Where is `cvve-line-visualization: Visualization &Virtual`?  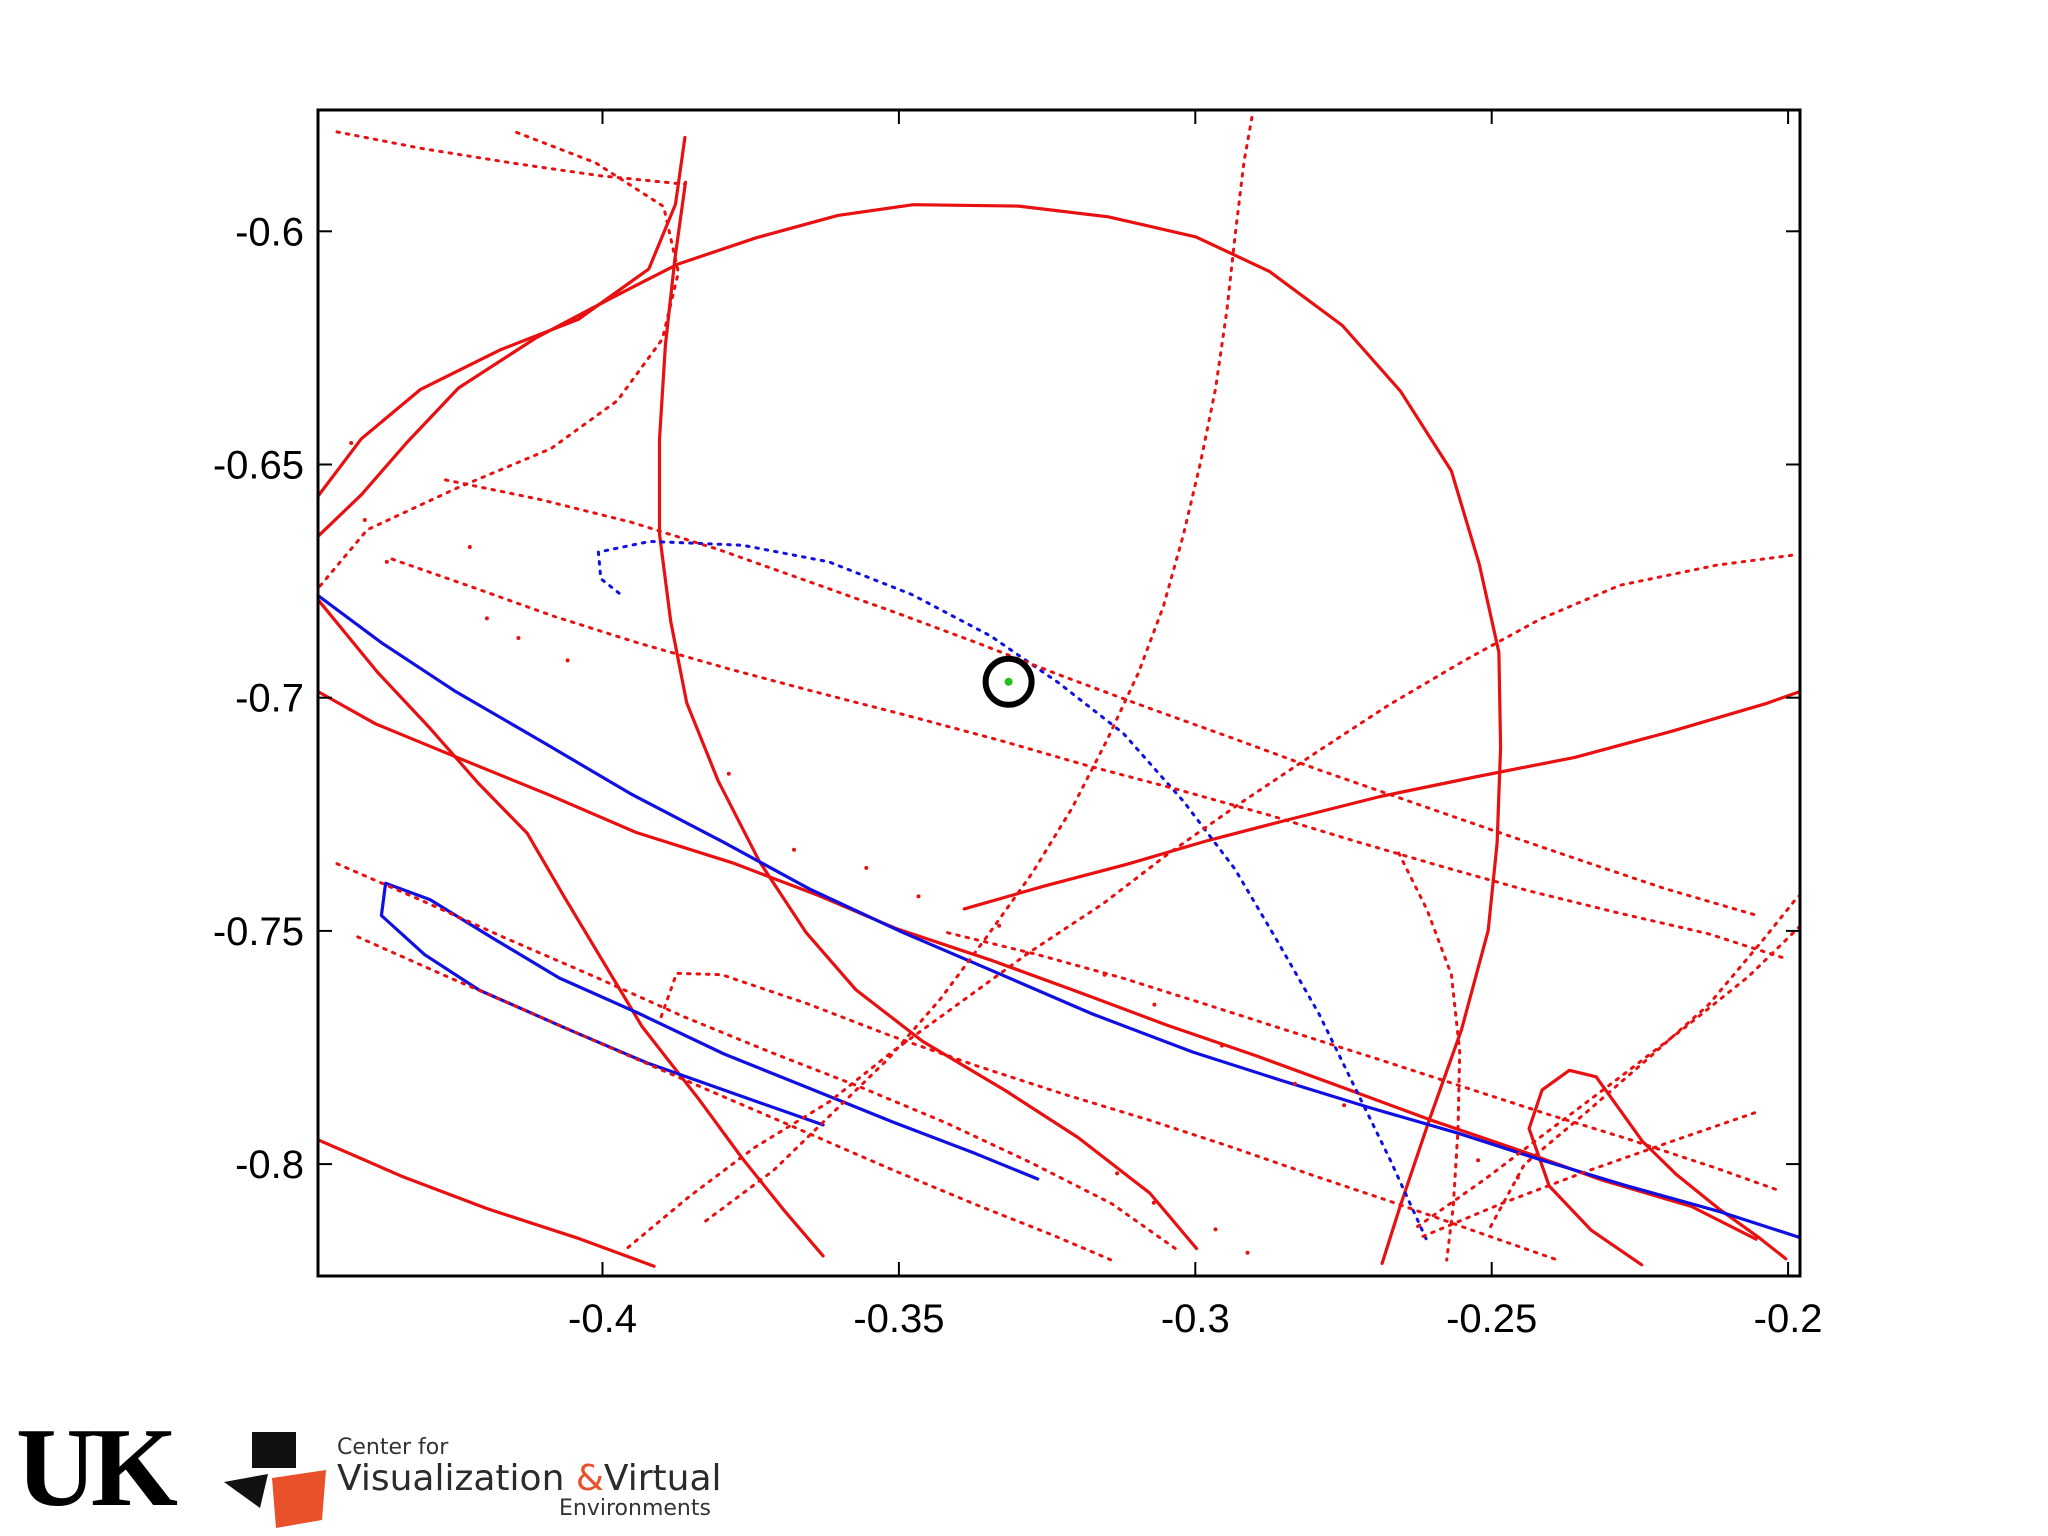
cvve-line-visualization: Visualization &Virtual is located at coordinates (529, 1479).